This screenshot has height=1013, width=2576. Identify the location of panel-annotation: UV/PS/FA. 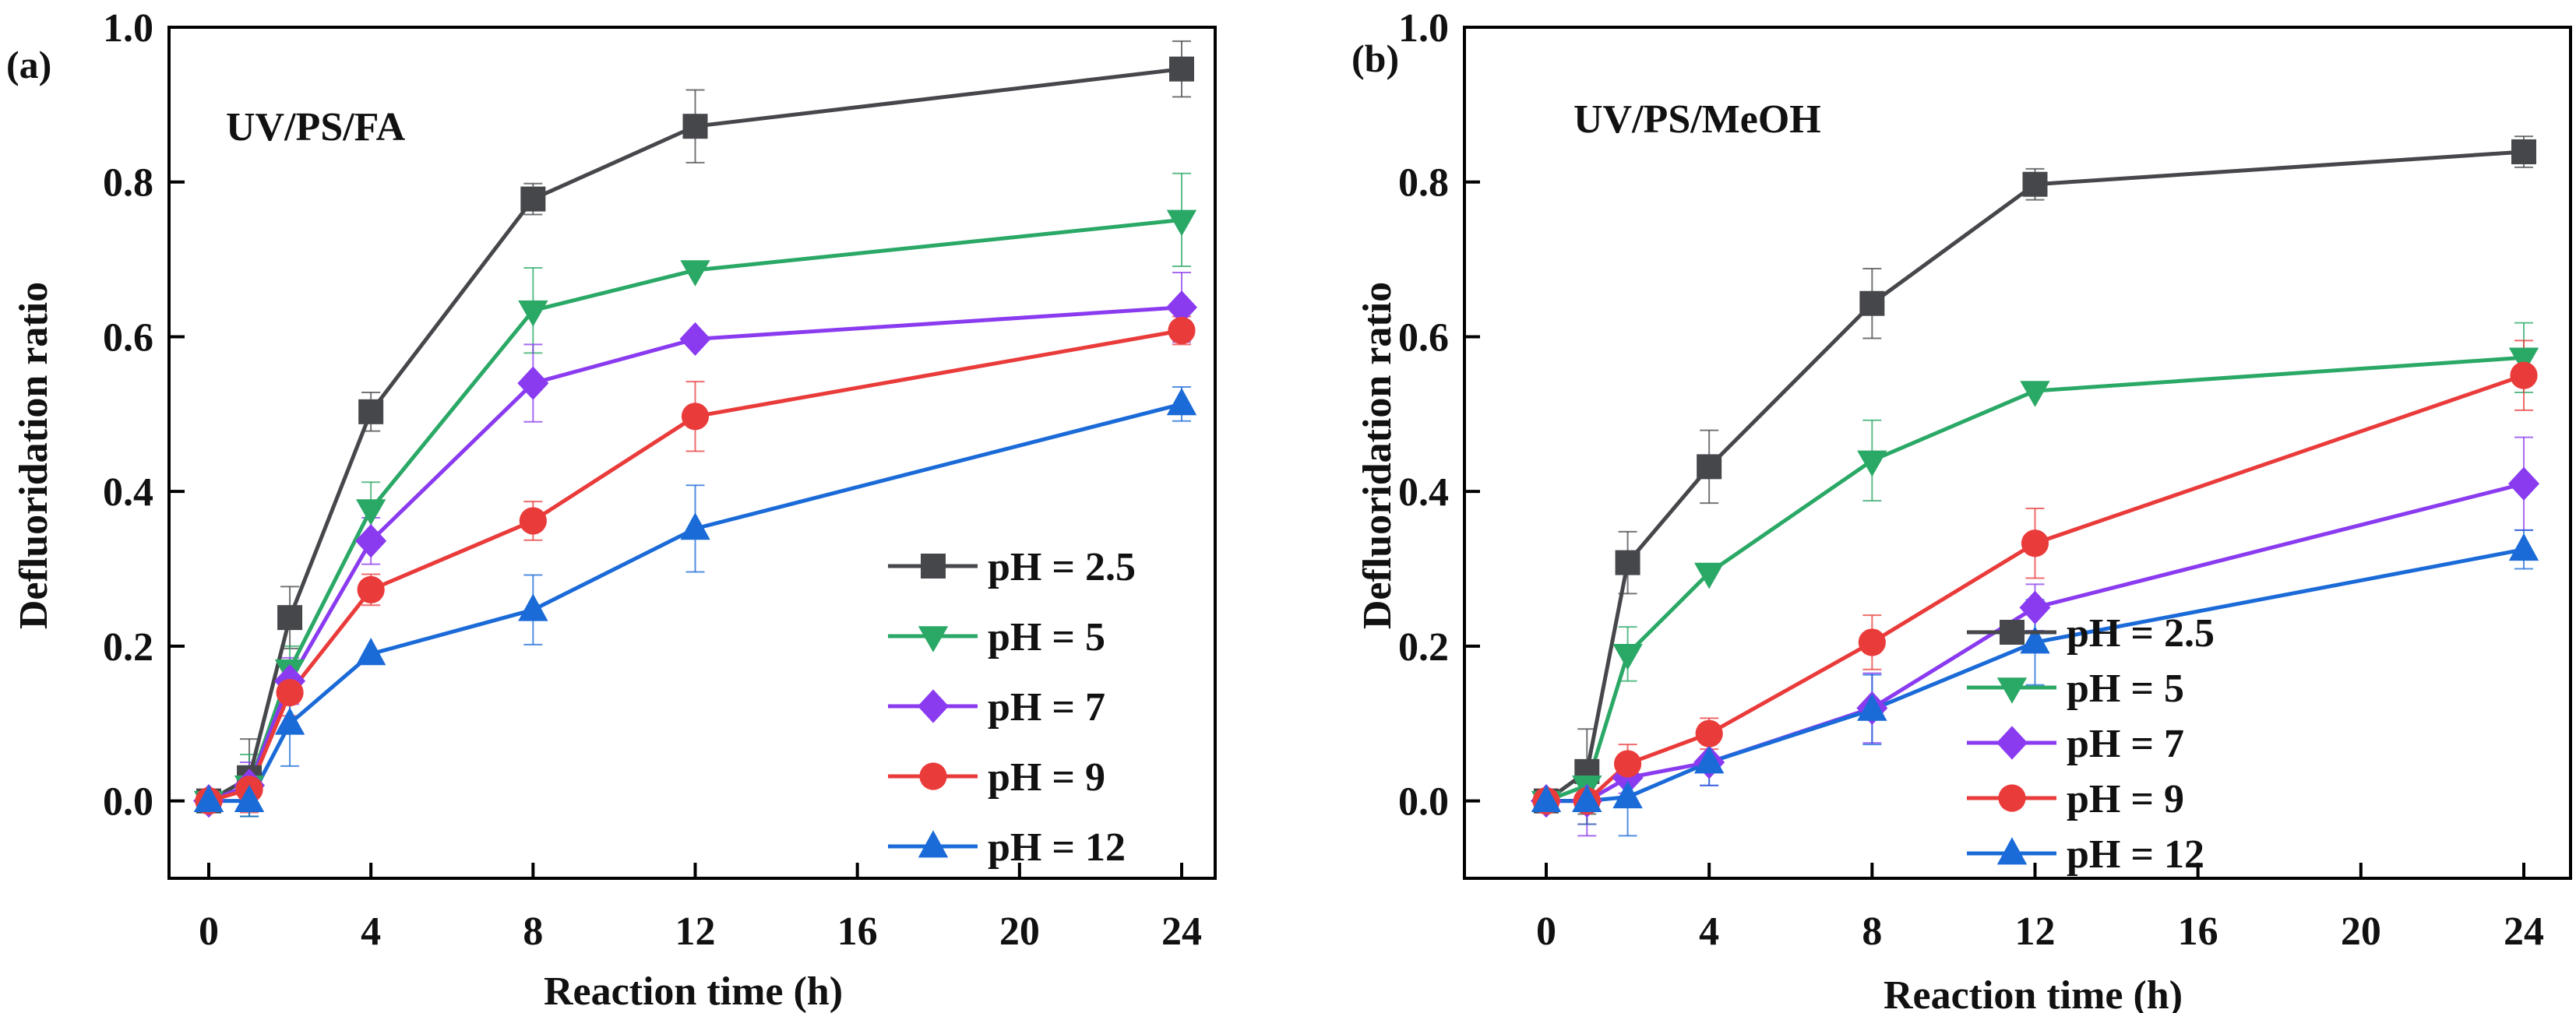
(316, 127).